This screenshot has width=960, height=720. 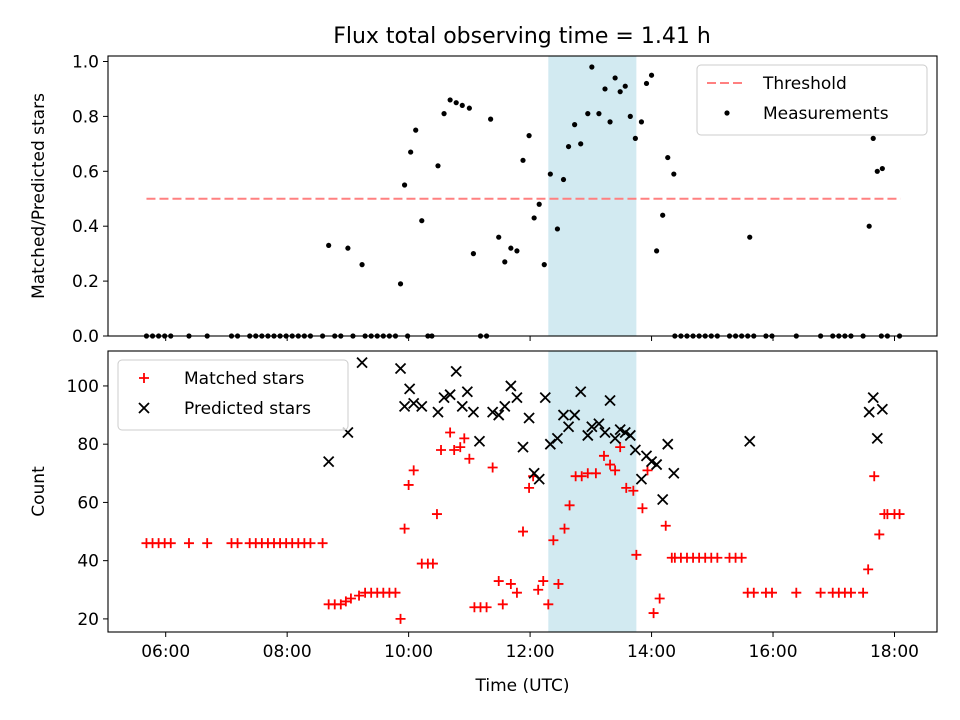 I want to click on panel2-y-axis-label: Count, so click(x=39, y=491).